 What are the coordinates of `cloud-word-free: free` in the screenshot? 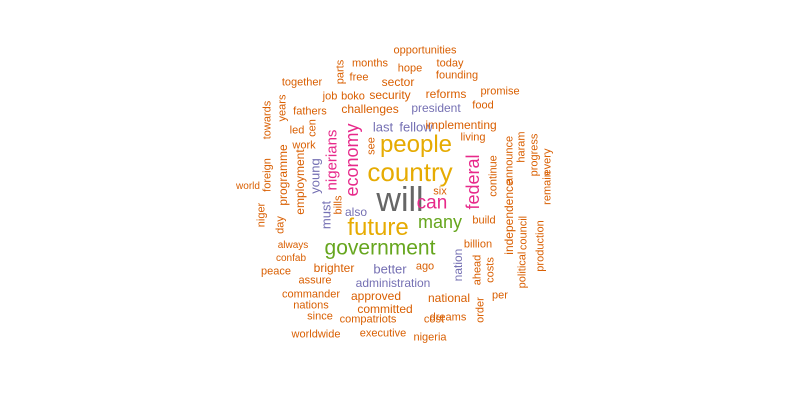 It's located at (359, 77).